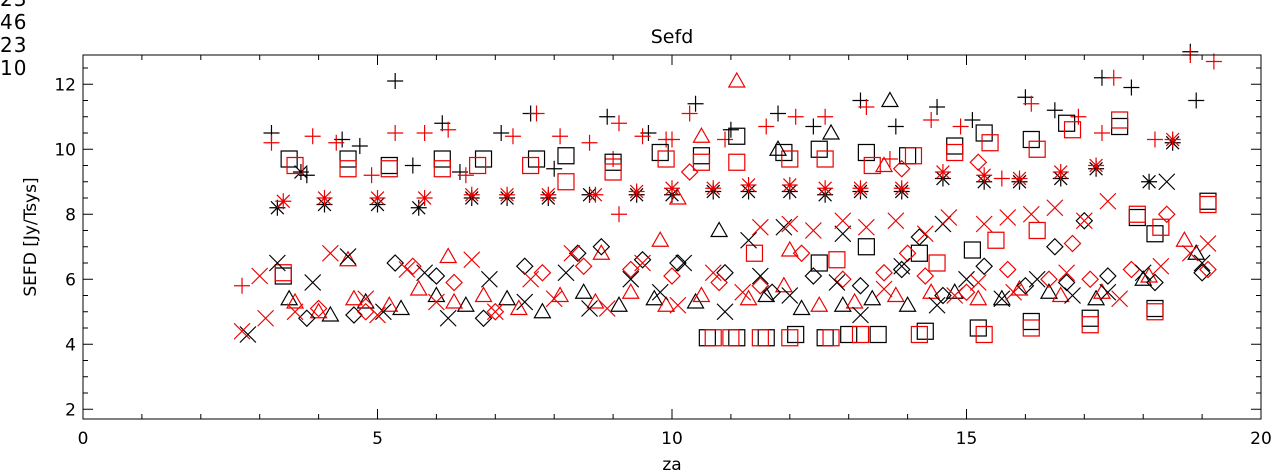 This screenshot has height=476, width=1283. I want to click on chart-title: Sefd, so click(672, 37).